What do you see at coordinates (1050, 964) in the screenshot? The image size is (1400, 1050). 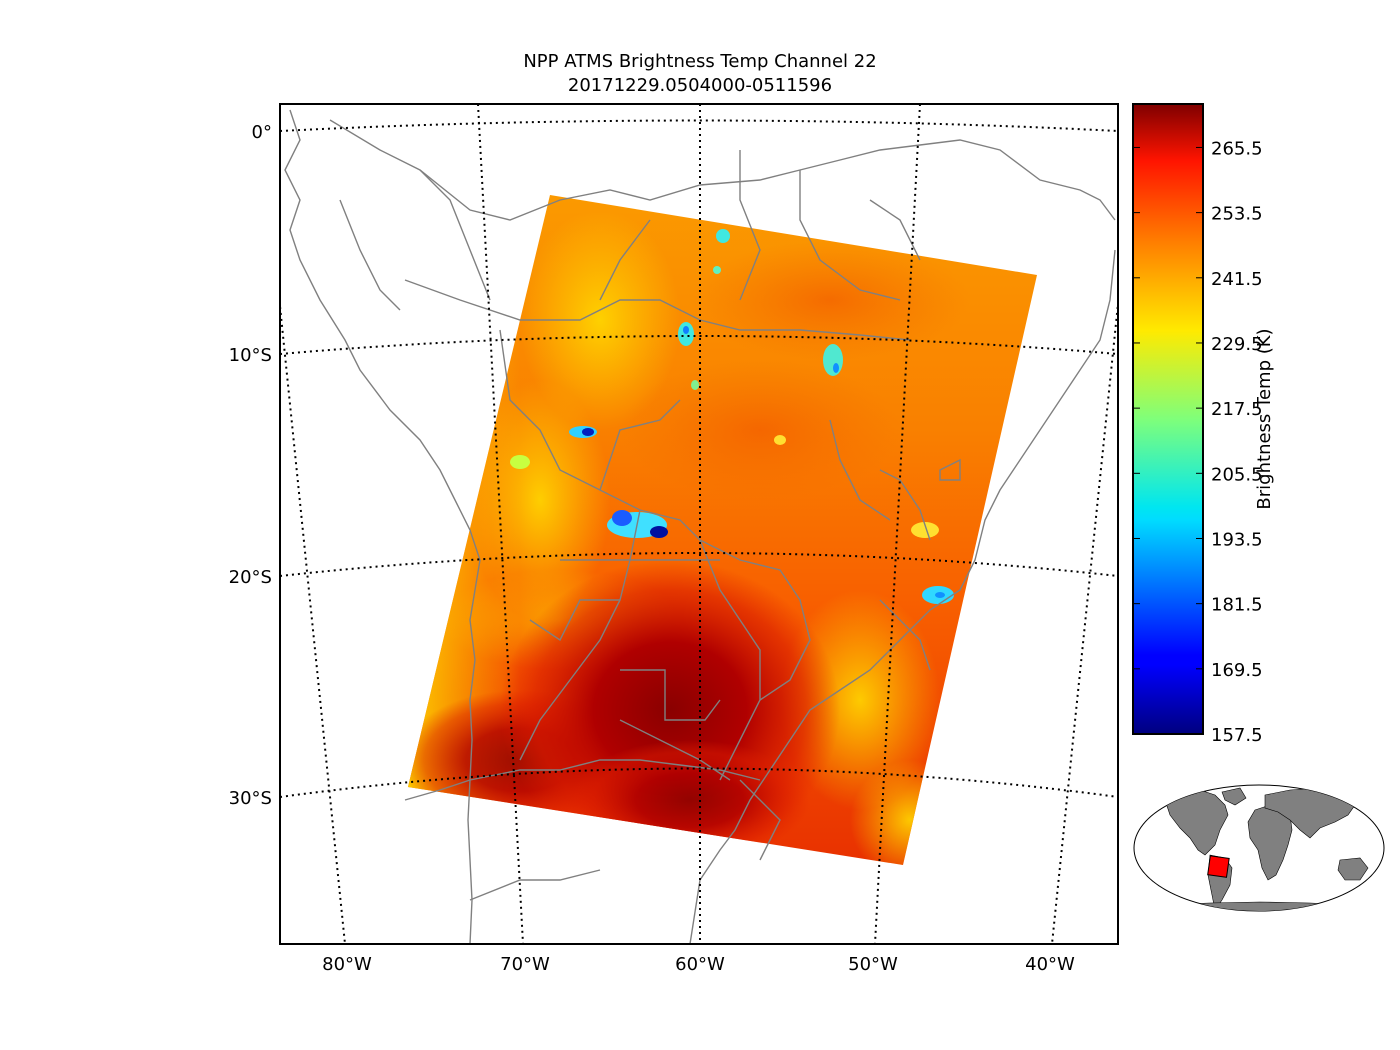 I see `lon-label-40w: 40°W` at bounding box center [1050, 964].